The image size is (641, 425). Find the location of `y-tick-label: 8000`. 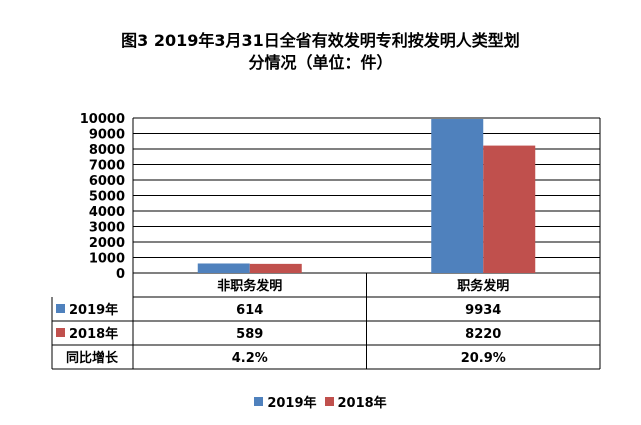

y-tick-label: 8000 is located at coordinates (107, 150).